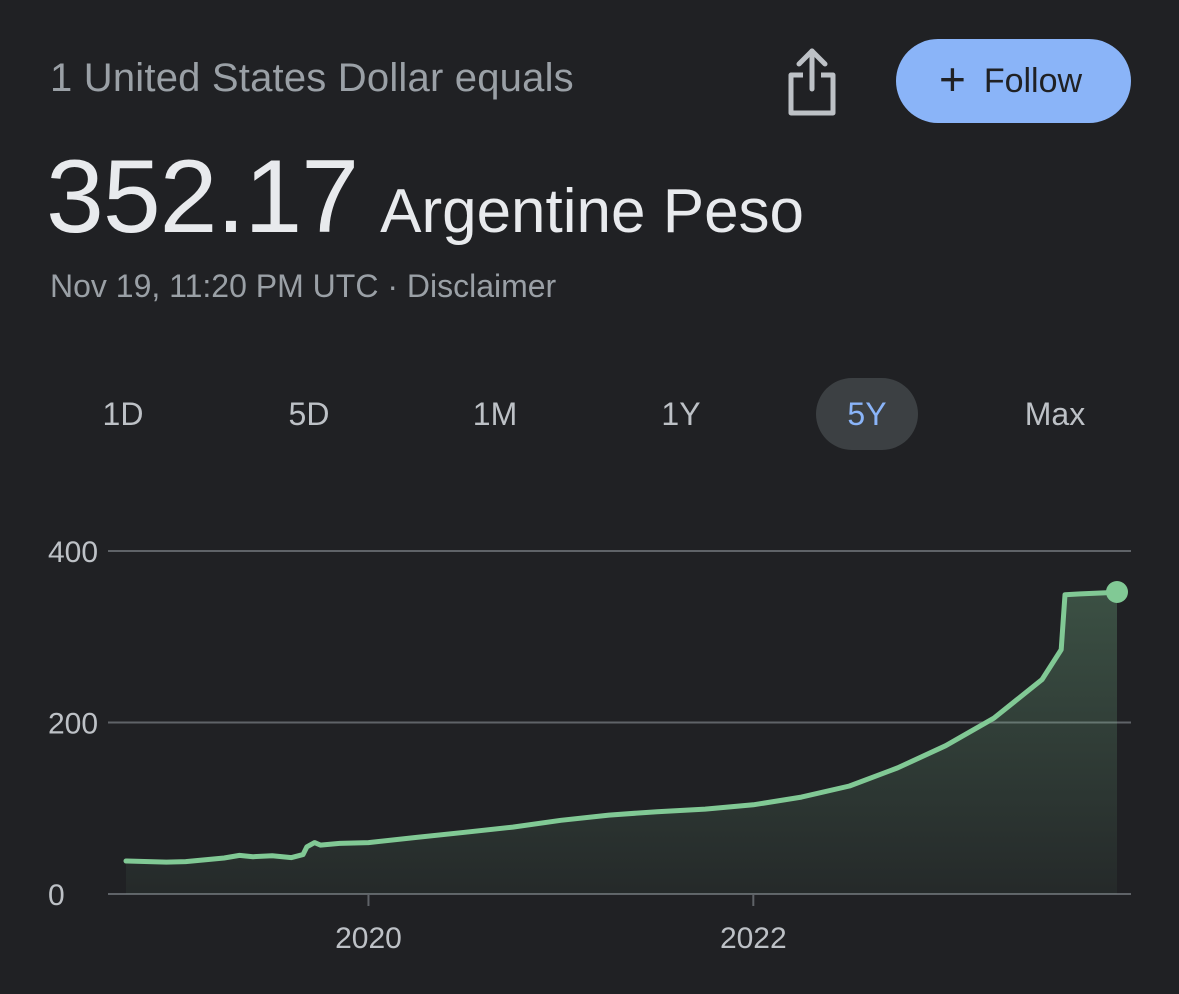  Describe the element at coordinates (56, 895) in the screenshot. I see `y-tick-label: 0` at that location.